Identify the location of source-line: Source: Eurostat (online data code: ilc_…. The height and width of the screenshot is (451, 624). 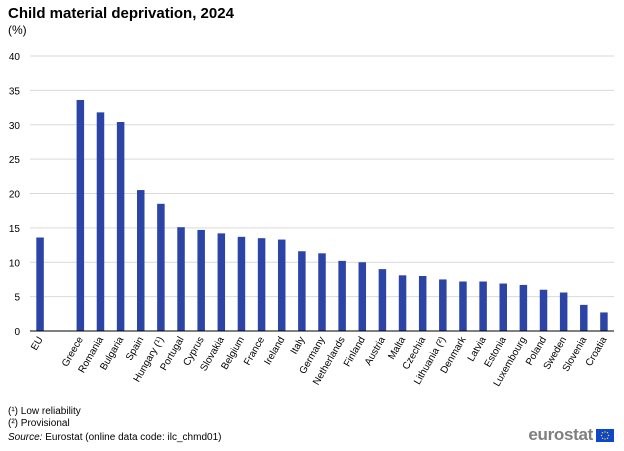
(114, 437).